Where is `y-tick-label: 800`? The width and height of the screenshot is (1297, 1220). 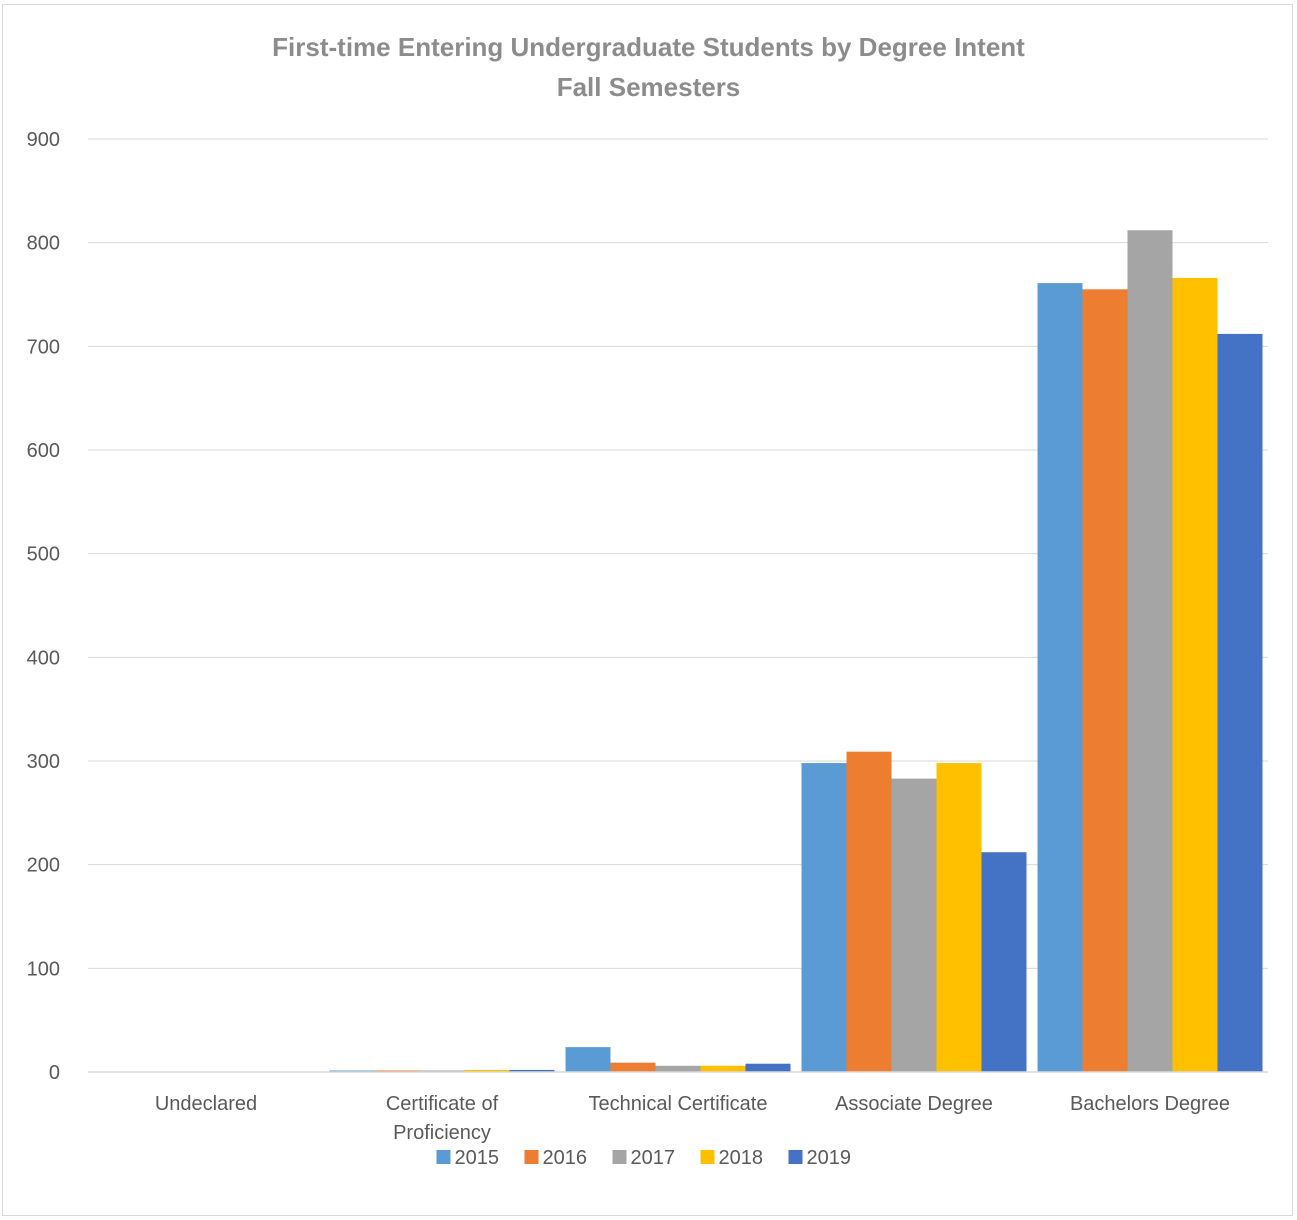
y-tick-label: 800 is located at coordinates (43, 244).